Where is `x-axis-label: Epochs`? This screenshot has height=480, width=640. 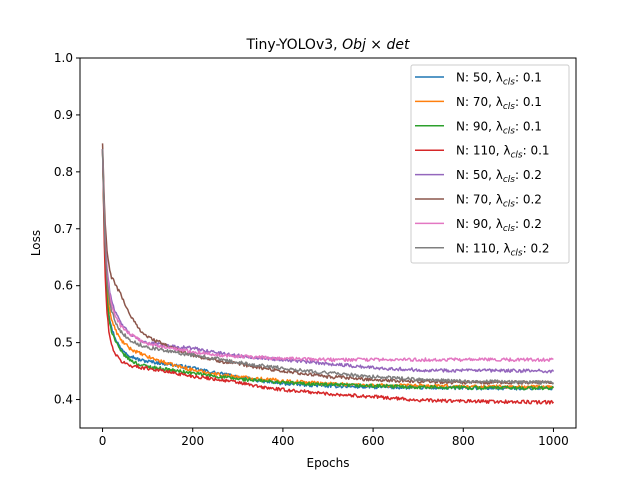
x-axis-label: Epochs is located at coordinates (328, 463).